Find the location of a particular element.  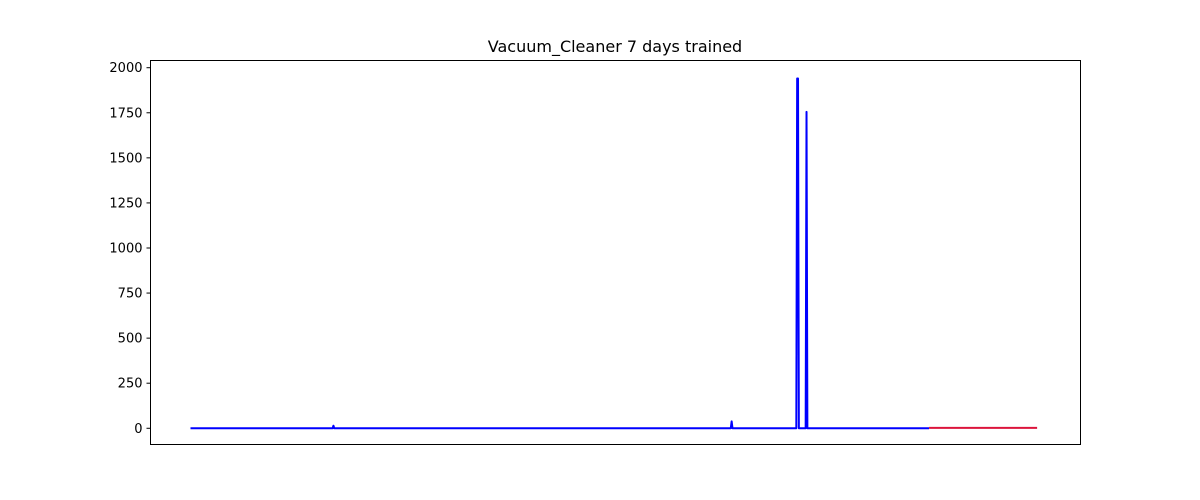

y-tick-label: 1500 is located at coordinates (125, 158).